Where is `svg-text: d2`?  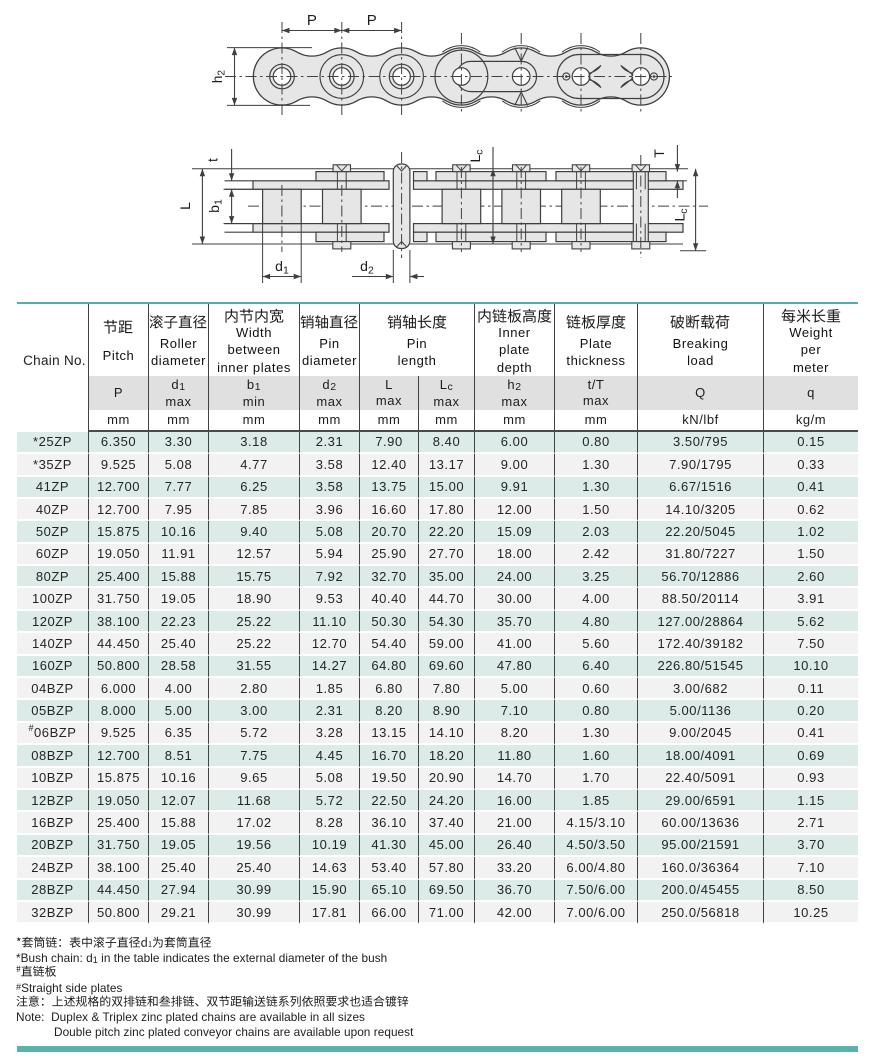
svg-text: d2 is located at coordinates (367, 267).